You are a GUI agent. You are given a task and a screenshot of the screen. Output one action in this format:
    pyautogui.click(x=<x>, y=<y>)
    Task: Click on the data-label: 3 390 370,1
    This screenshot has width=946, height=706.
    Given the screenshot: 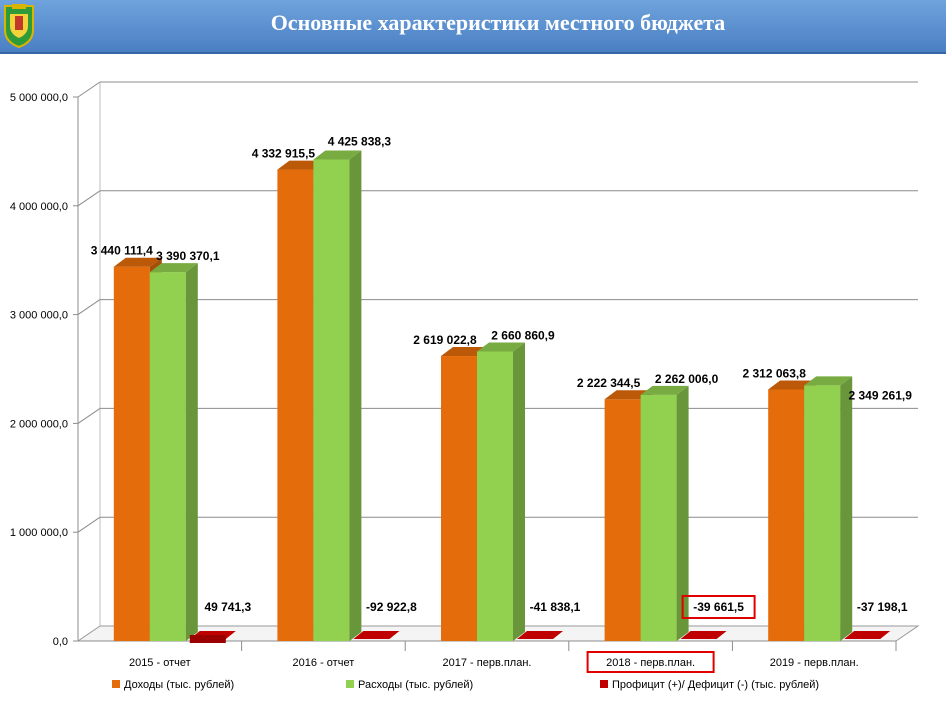 What is the action you would take?
    pyautogui.click(x=188, y=256)
    